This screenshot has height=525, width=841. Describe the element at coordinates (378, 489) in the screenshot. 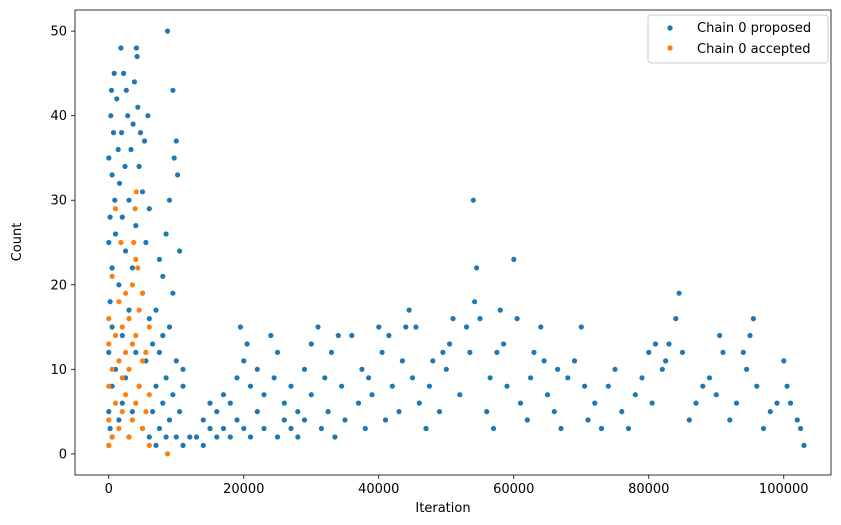

I see `x-tick-label: 40000` at that location.